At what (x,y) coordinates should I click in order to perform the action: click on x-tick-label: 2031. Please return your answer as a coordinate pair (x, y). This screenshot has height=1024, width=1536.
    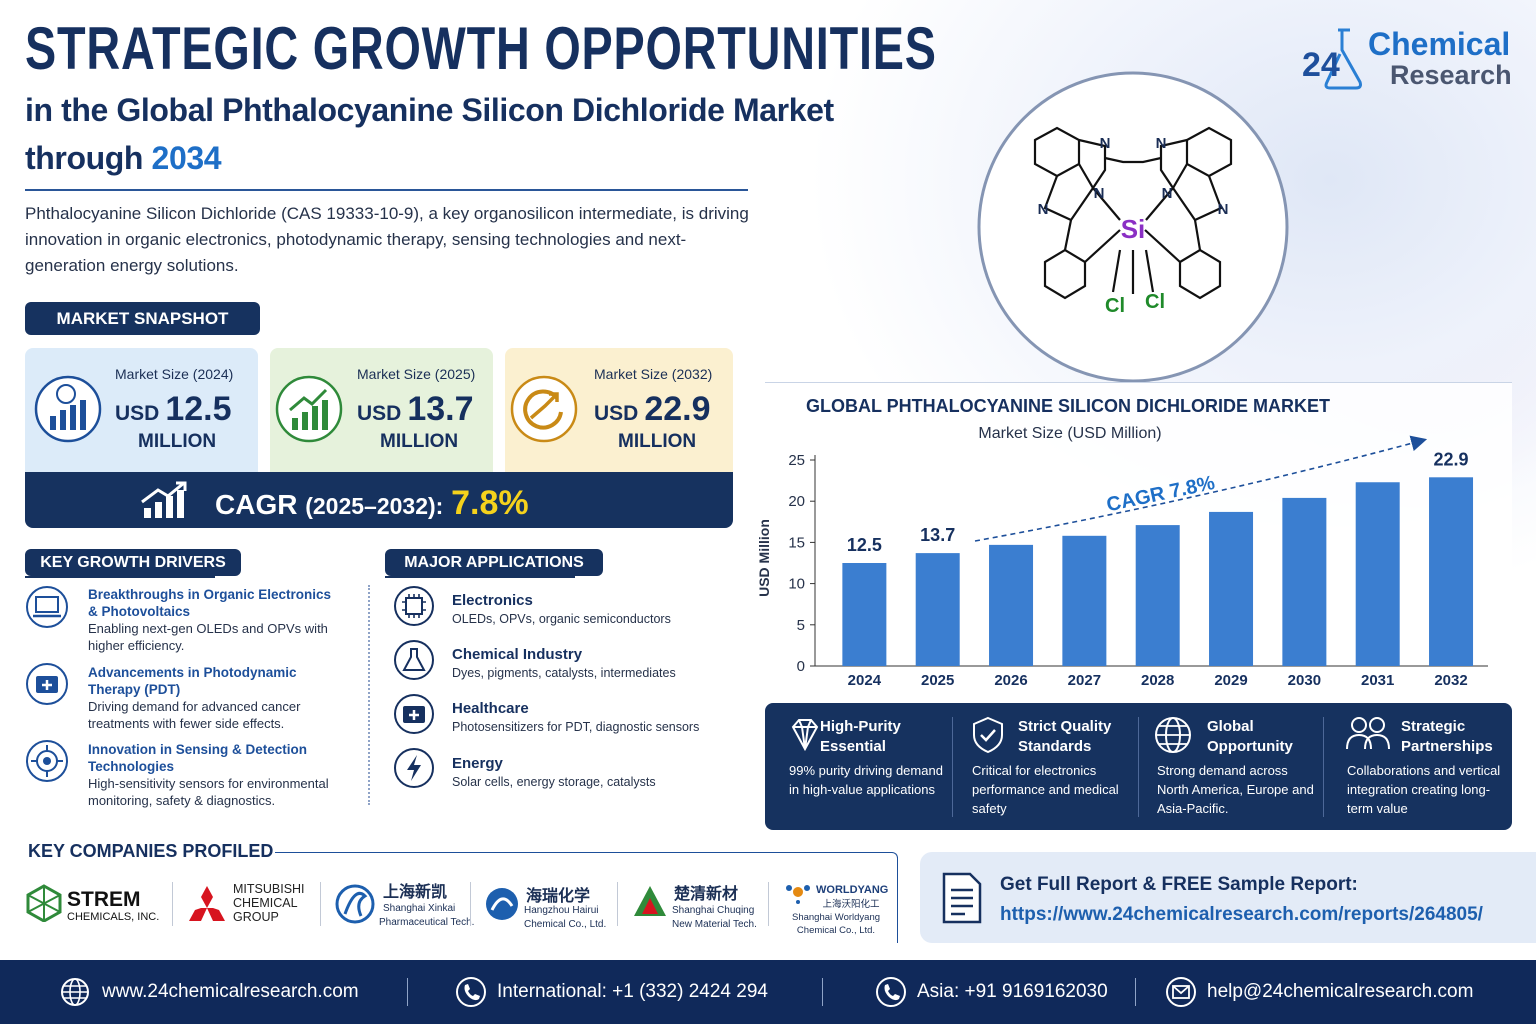
    Looking at the image, I should click on (1377, 680).